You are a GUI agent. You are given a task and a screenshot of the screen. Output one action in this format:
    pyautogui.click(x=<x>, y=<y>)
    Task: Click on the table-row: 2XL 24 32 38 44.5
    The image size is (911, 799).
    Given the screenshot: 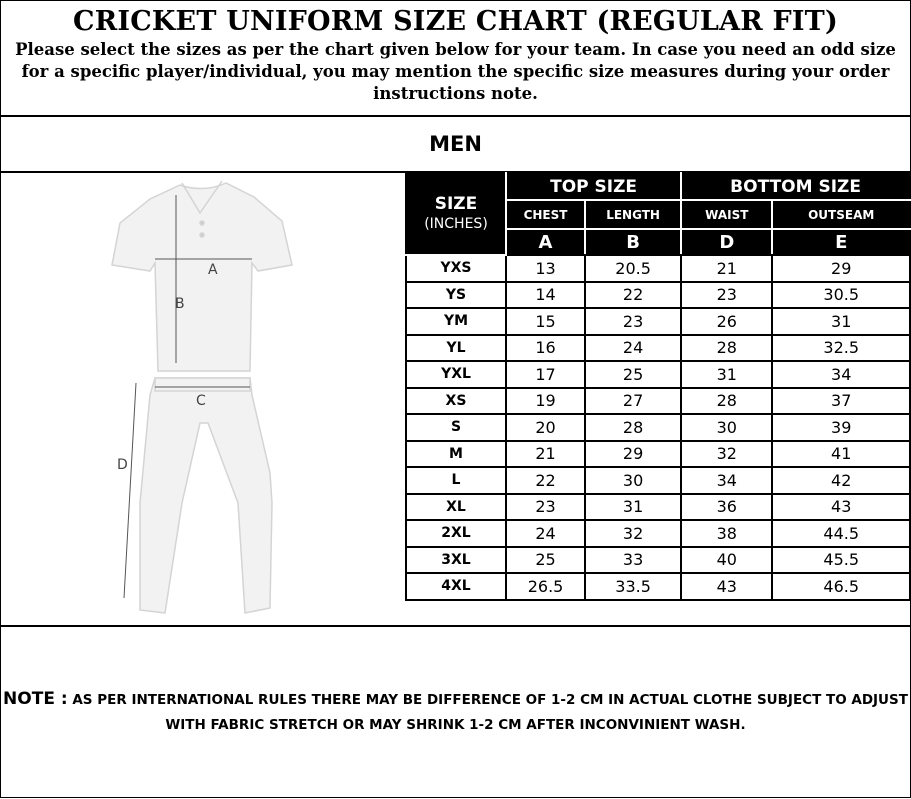 What is the action you would take?
    pyautogui.click(x=658, y=533)
    